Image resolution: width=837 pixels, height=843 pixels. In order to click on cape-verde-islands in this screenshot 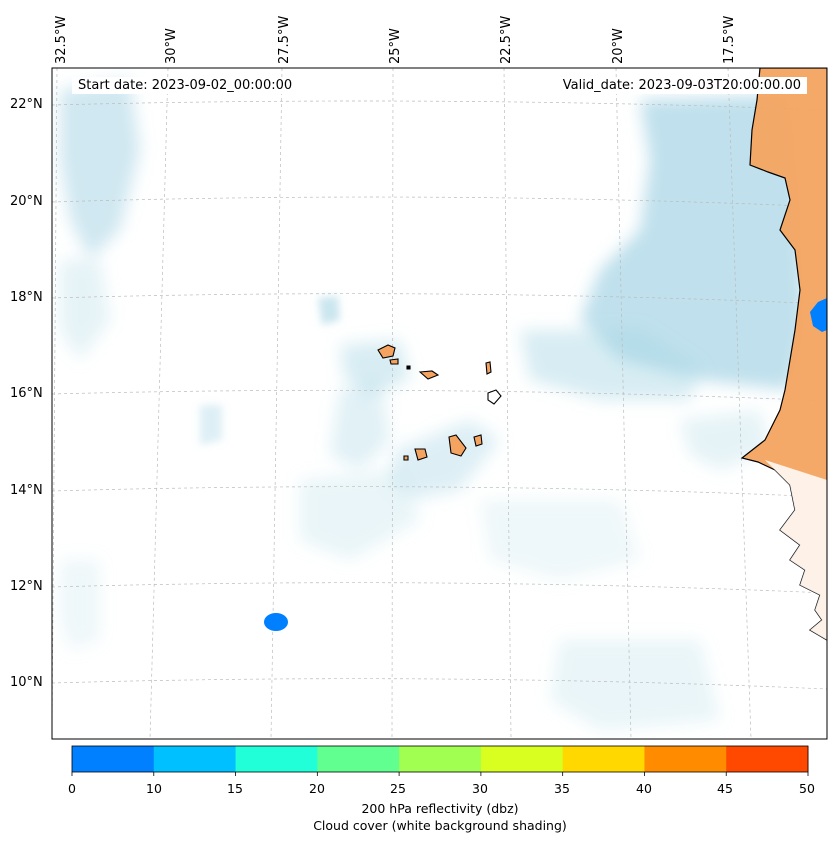, I will do `click(439, 402)`.